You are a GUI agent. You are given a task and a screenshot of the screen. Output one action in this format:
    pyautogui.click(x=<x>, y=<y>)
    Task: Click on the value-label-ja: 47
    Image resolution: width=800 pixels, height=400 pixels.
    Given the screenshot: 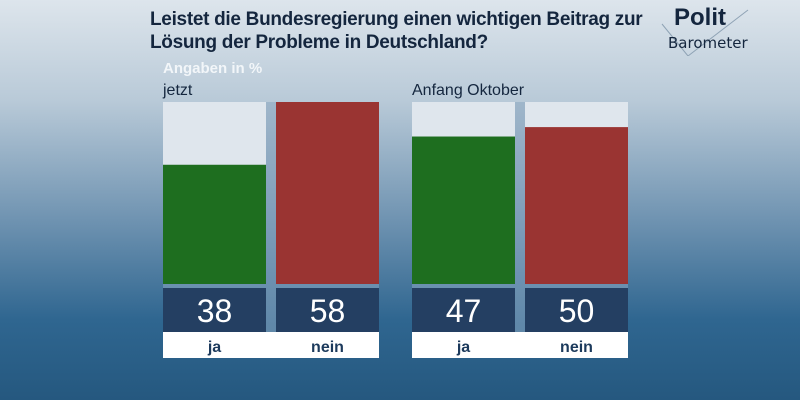 What is the action you would take?
    pyautogui.click(x=464, y=311)
    